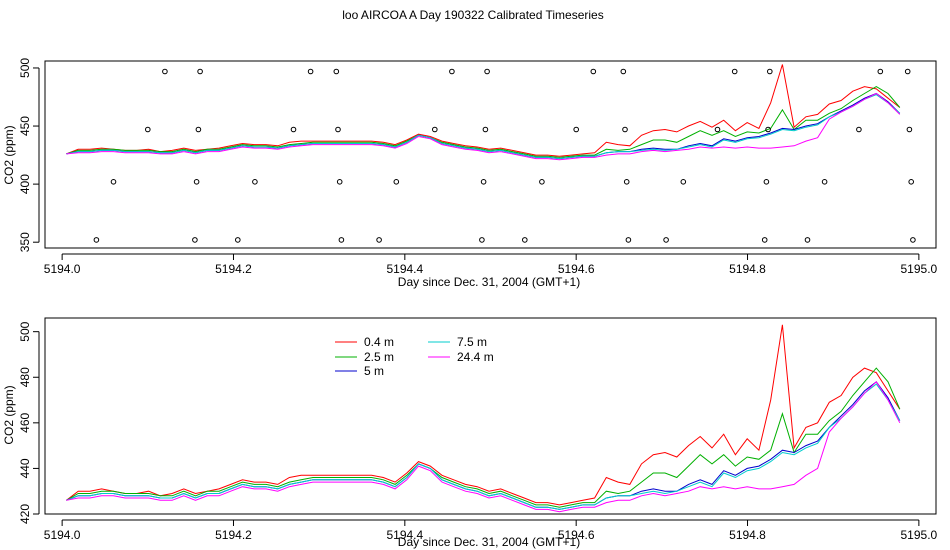 The height and width of the screenshot is (550, 950). Describe the element at coordinates (576, 535) in the screenshot. I see `bottom-x-tick-label: 5194.6` at that location.